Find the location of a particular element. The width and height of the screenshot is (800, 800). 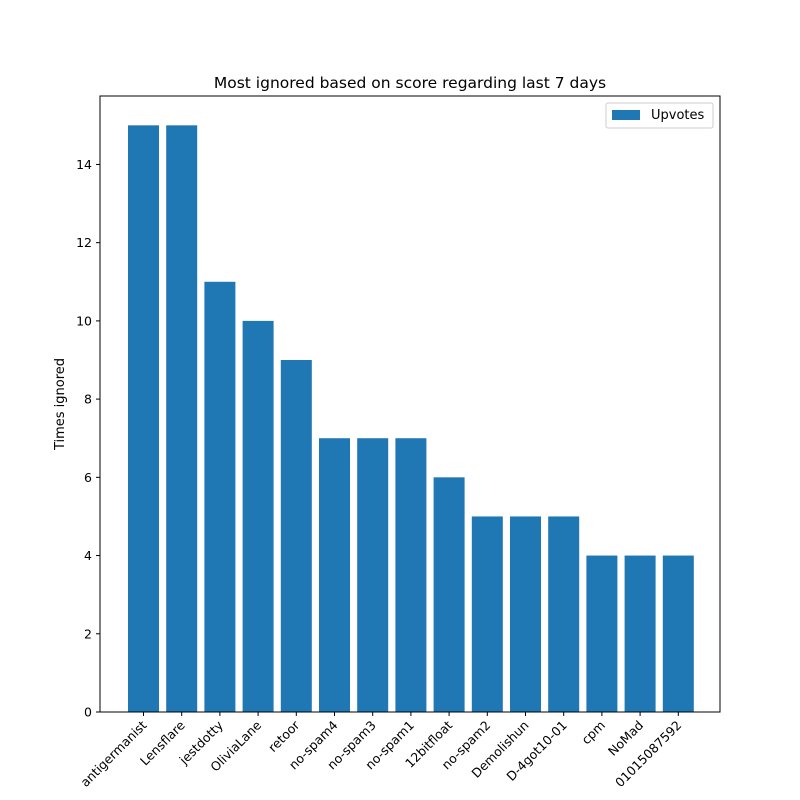

y-tick-label-6: 12 is located at coordinates (84, 242).